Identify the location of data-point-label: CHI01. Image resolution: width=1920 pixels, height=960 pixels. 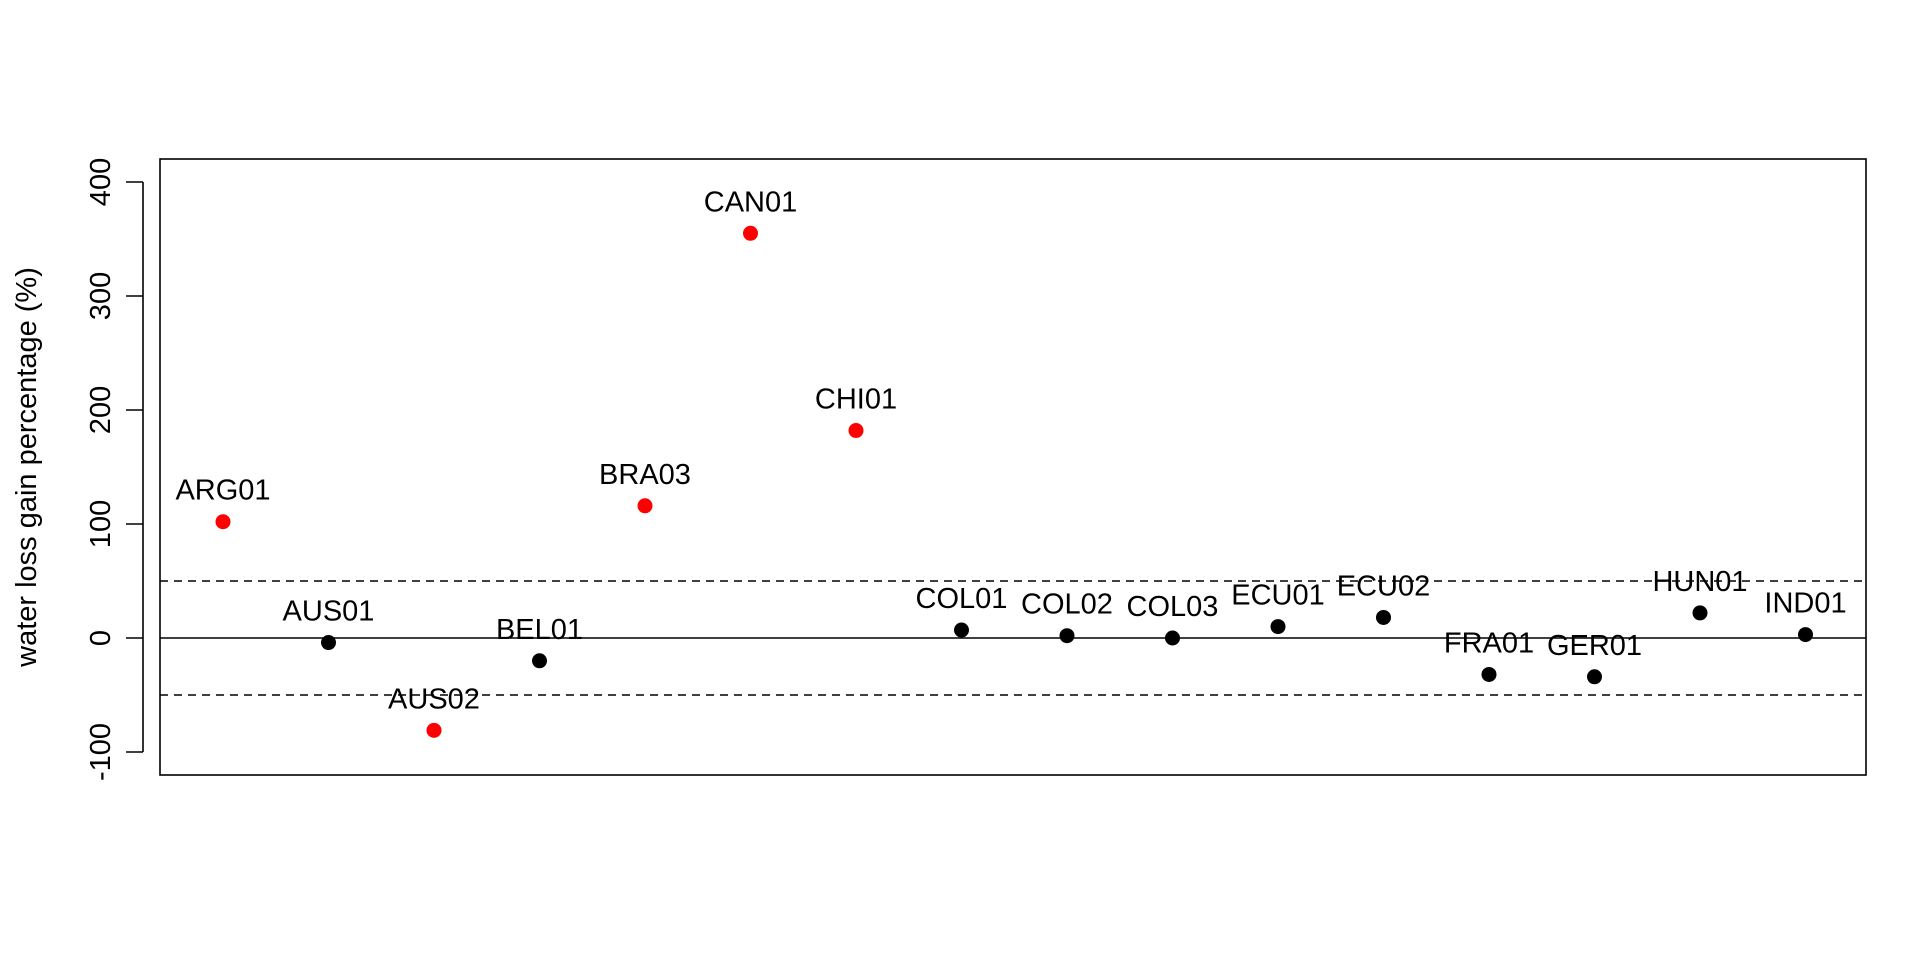
(856, 400).